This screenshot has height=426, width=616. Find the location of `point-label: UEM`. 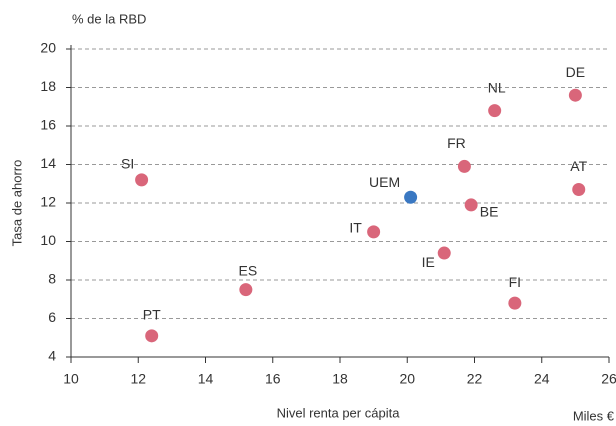

point-label: UEM is located at coordinates (384, 182).